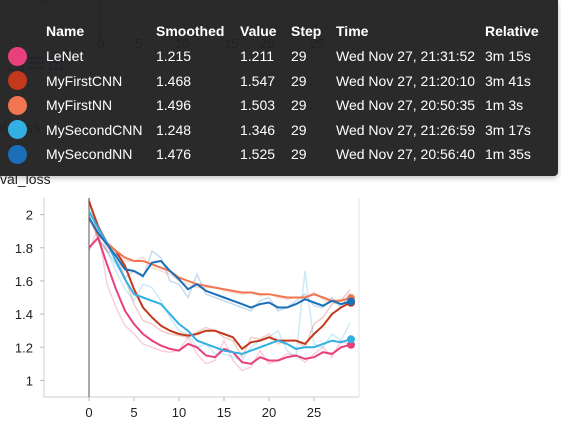  Describe the element at coordinates (190, 31) in the screenshot. I see `tooltip-header-smoothed: Smoothed` at that location.